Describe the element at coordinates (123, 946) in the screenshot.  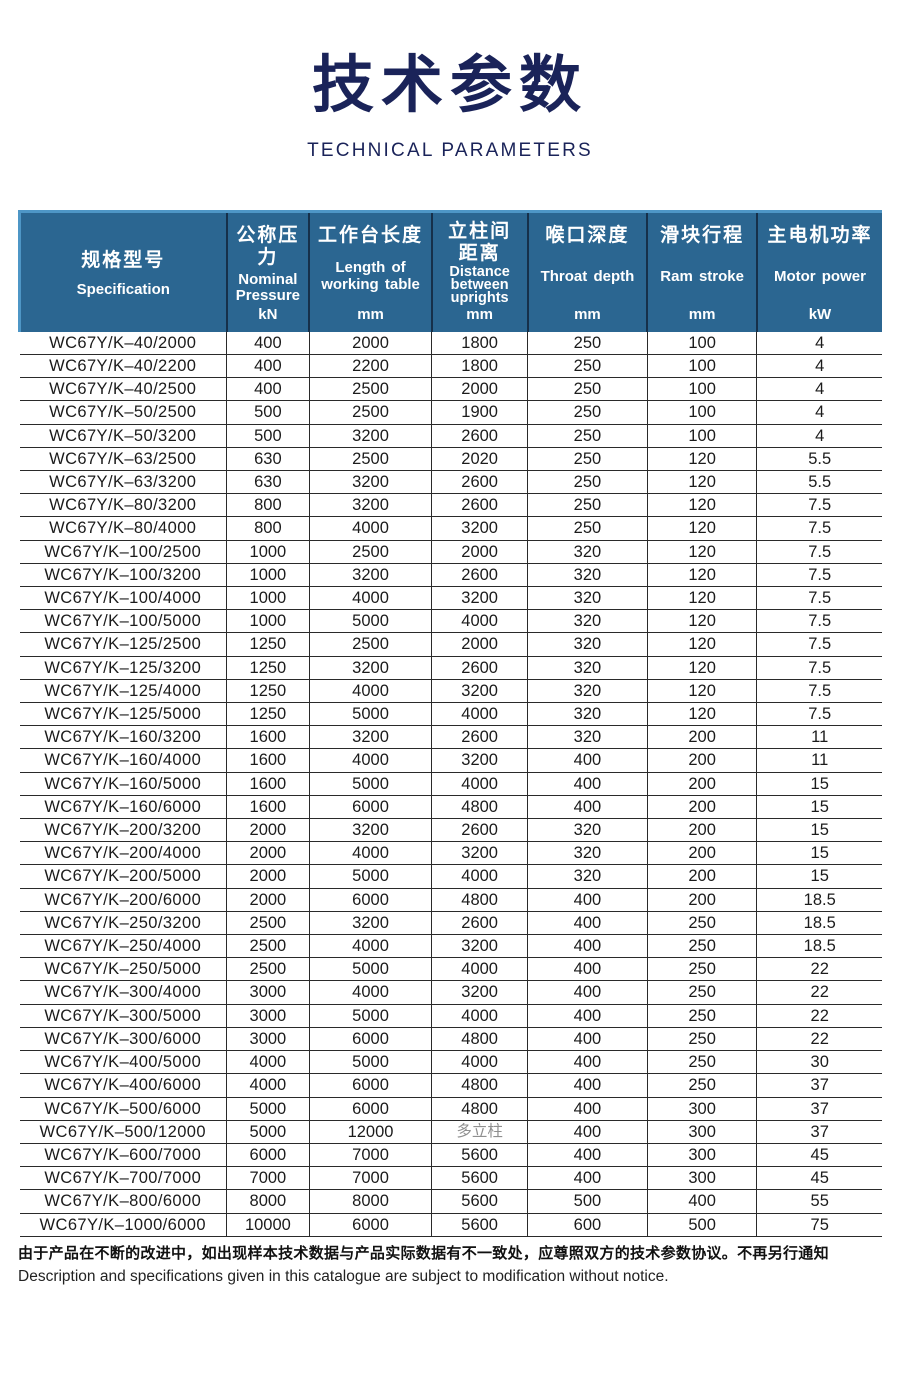
I see `spec-cell: WC67Y/K–250/4000` at that location.